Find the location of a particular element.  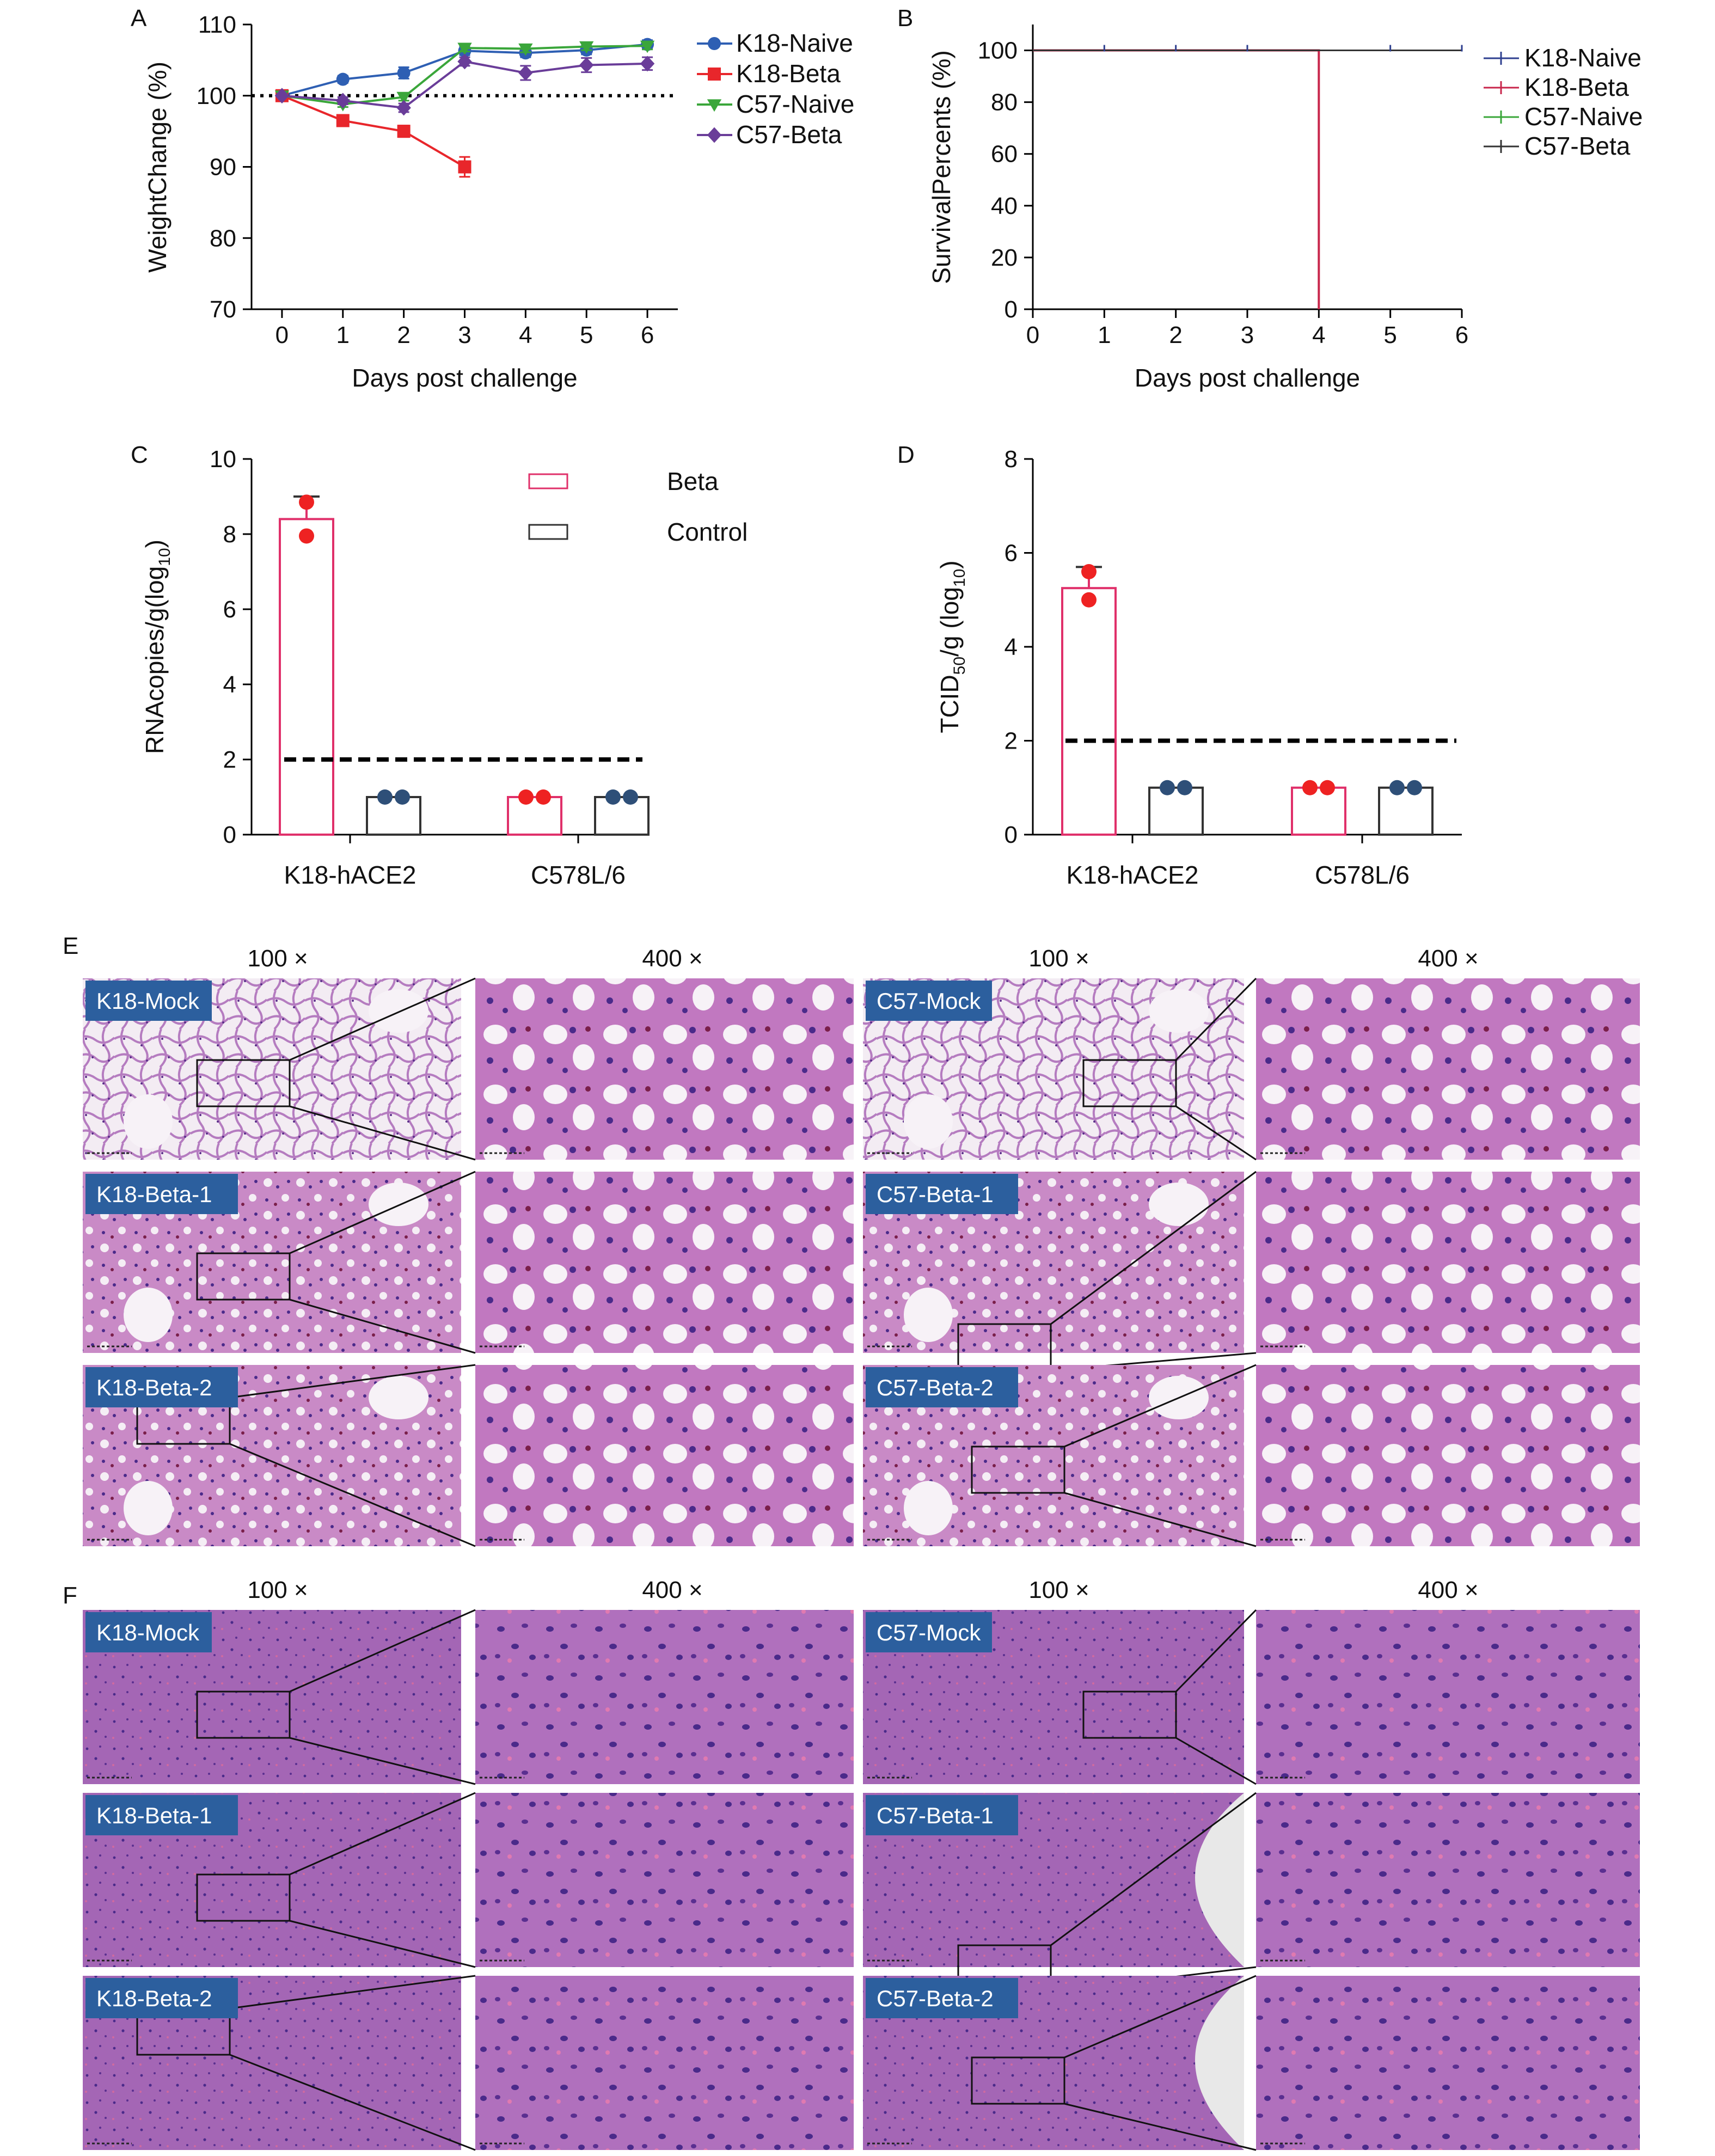

y-tick-label: 2 is located at coordinates (1011, 741).